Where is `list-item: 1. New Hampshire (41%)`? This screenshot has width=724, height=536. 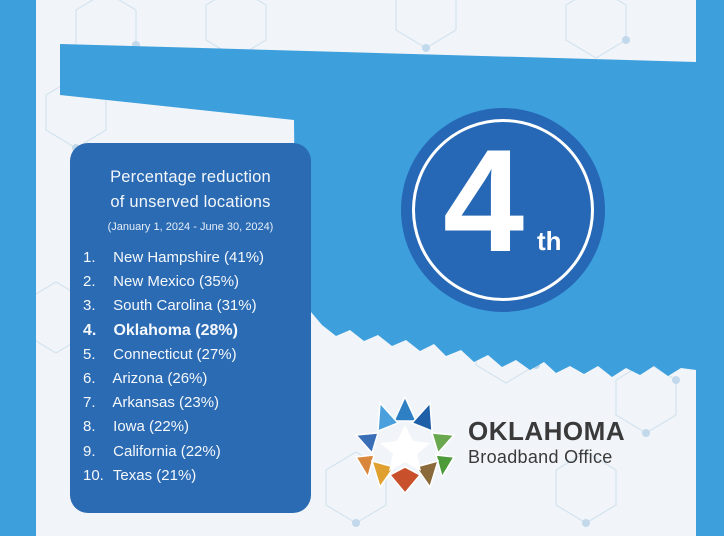
list-item: 1. New Hampshire (41%) is located at coordinates (173, 261).